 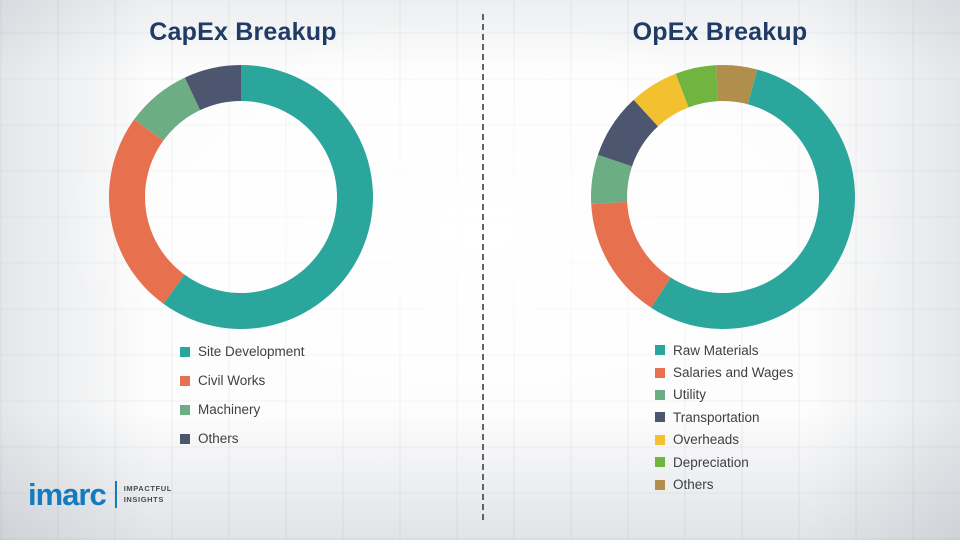 What do you see at coordinates (628, 133) in the screenshot?
I see `donut-segment-transportation` at bounding box center [628, 133].